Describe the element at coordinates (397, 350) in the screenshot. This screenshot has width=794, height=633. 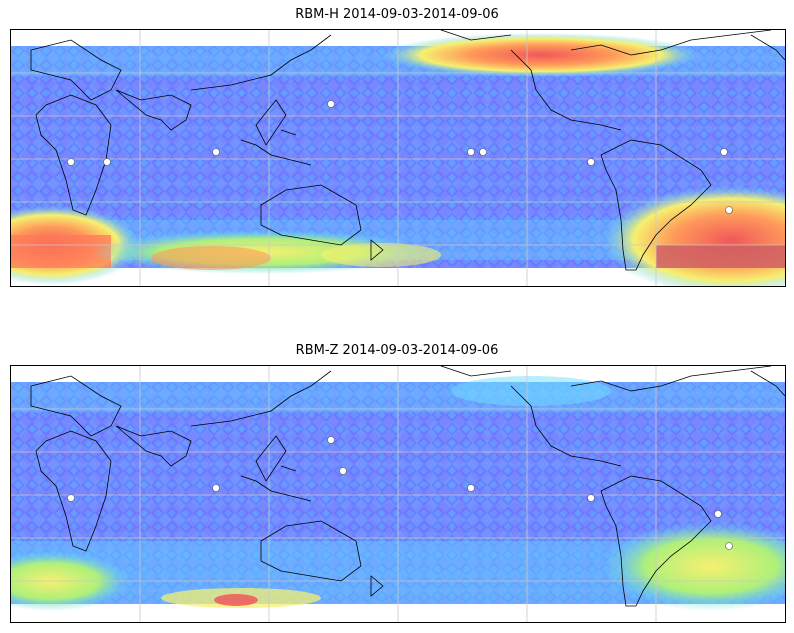
I see `panel-title-bottom: RBM-Z 2014-09-03-2014-09-06` at that location.